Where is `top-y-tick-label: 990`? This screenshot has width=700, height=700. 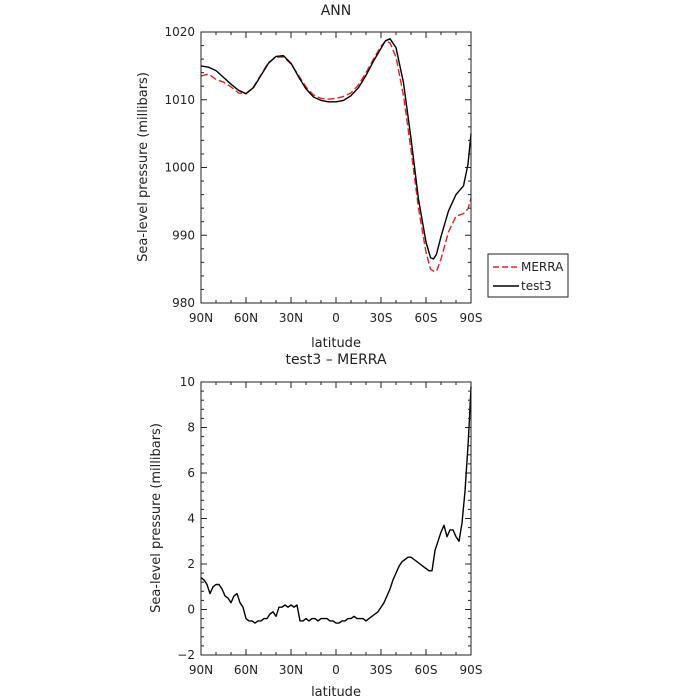
top-y-tick-label: 990 is located at coordinates (183, 235).